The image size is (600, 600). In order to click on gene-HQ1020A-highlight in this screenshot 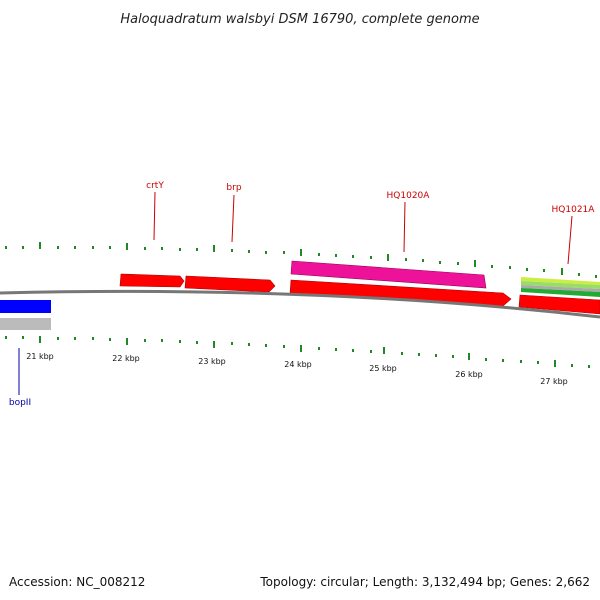, I will do `click(388, 274)`.